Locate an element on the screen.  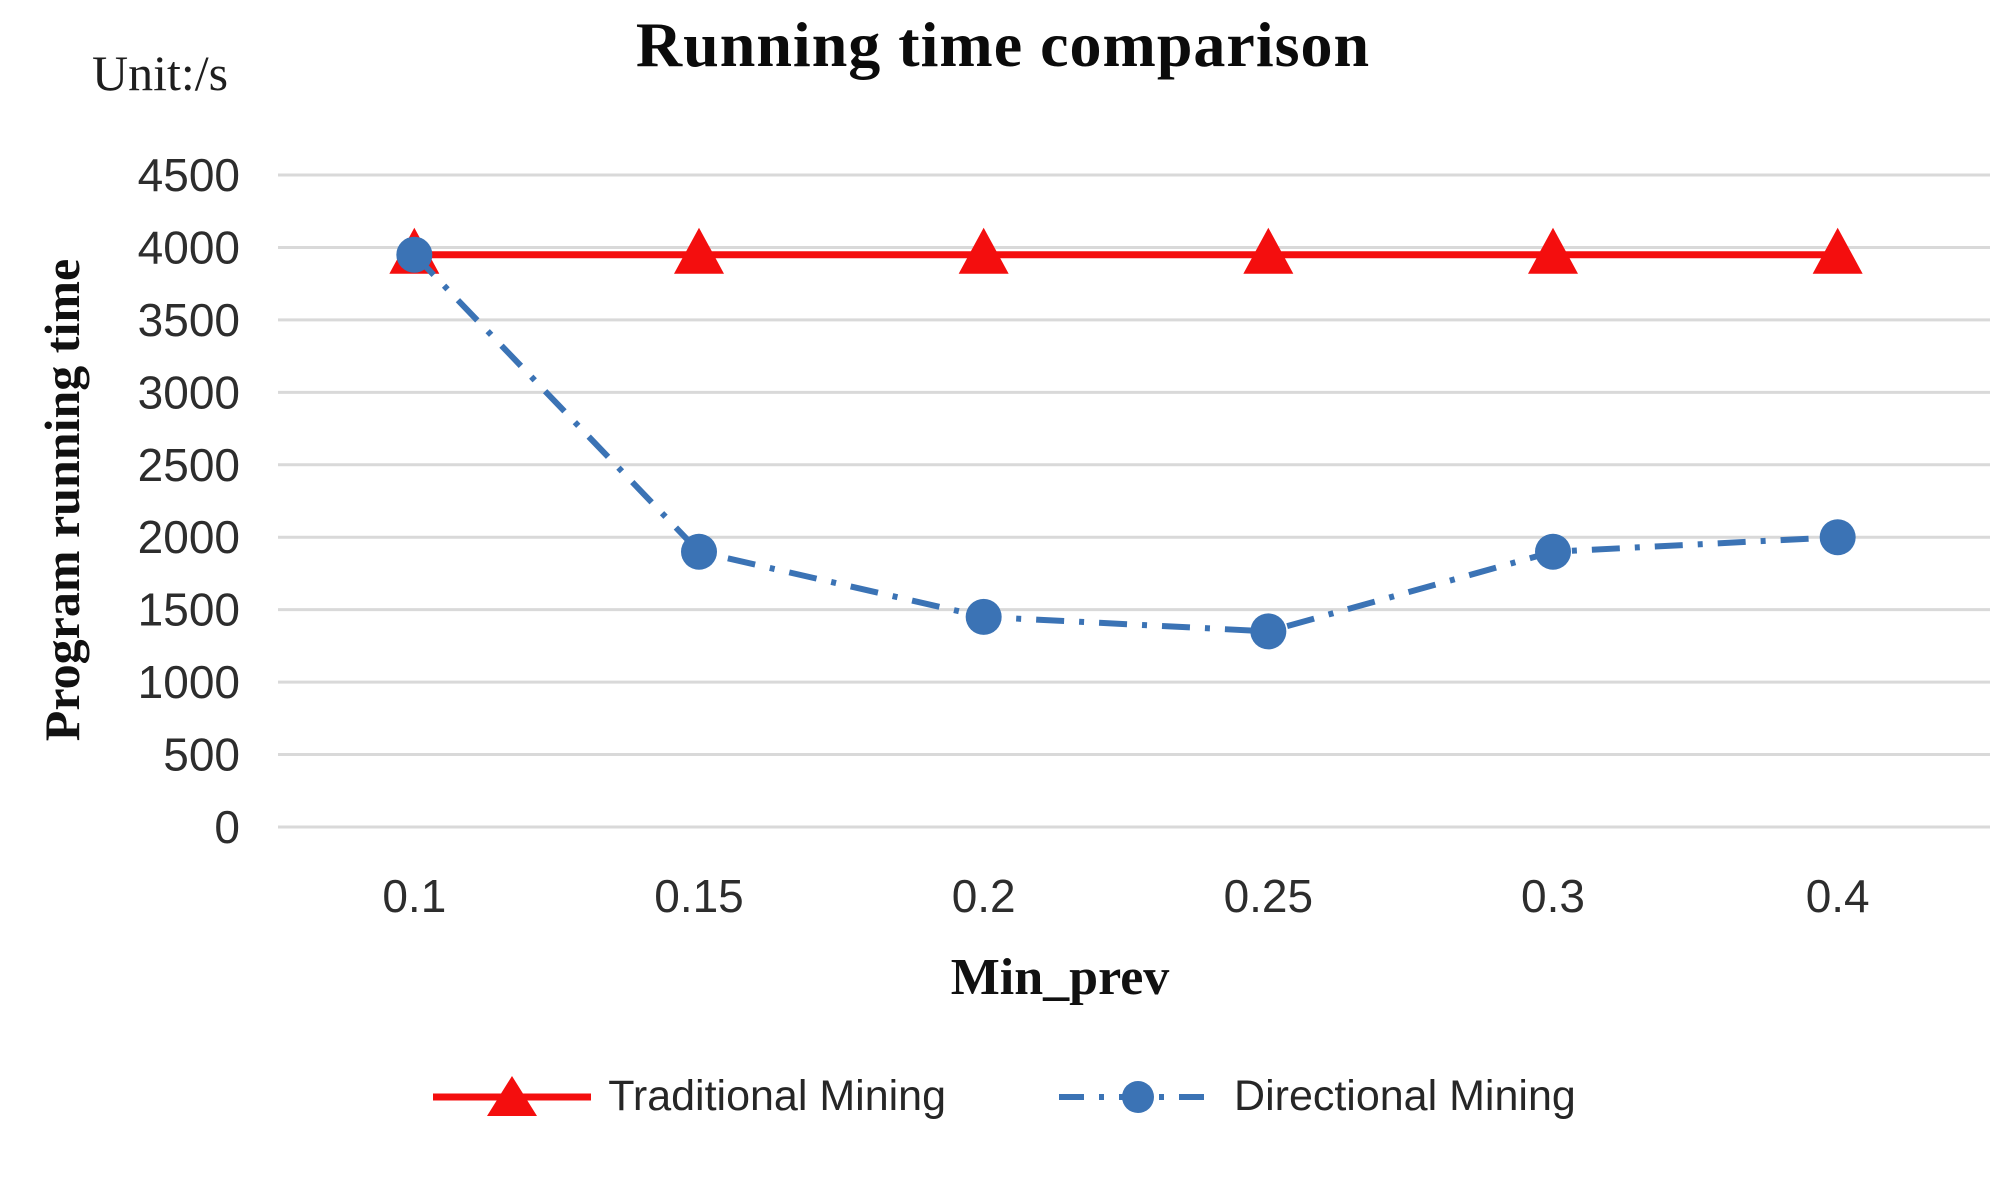
traditional-mining-legend-swatch is located at coordinates (512, 1095).